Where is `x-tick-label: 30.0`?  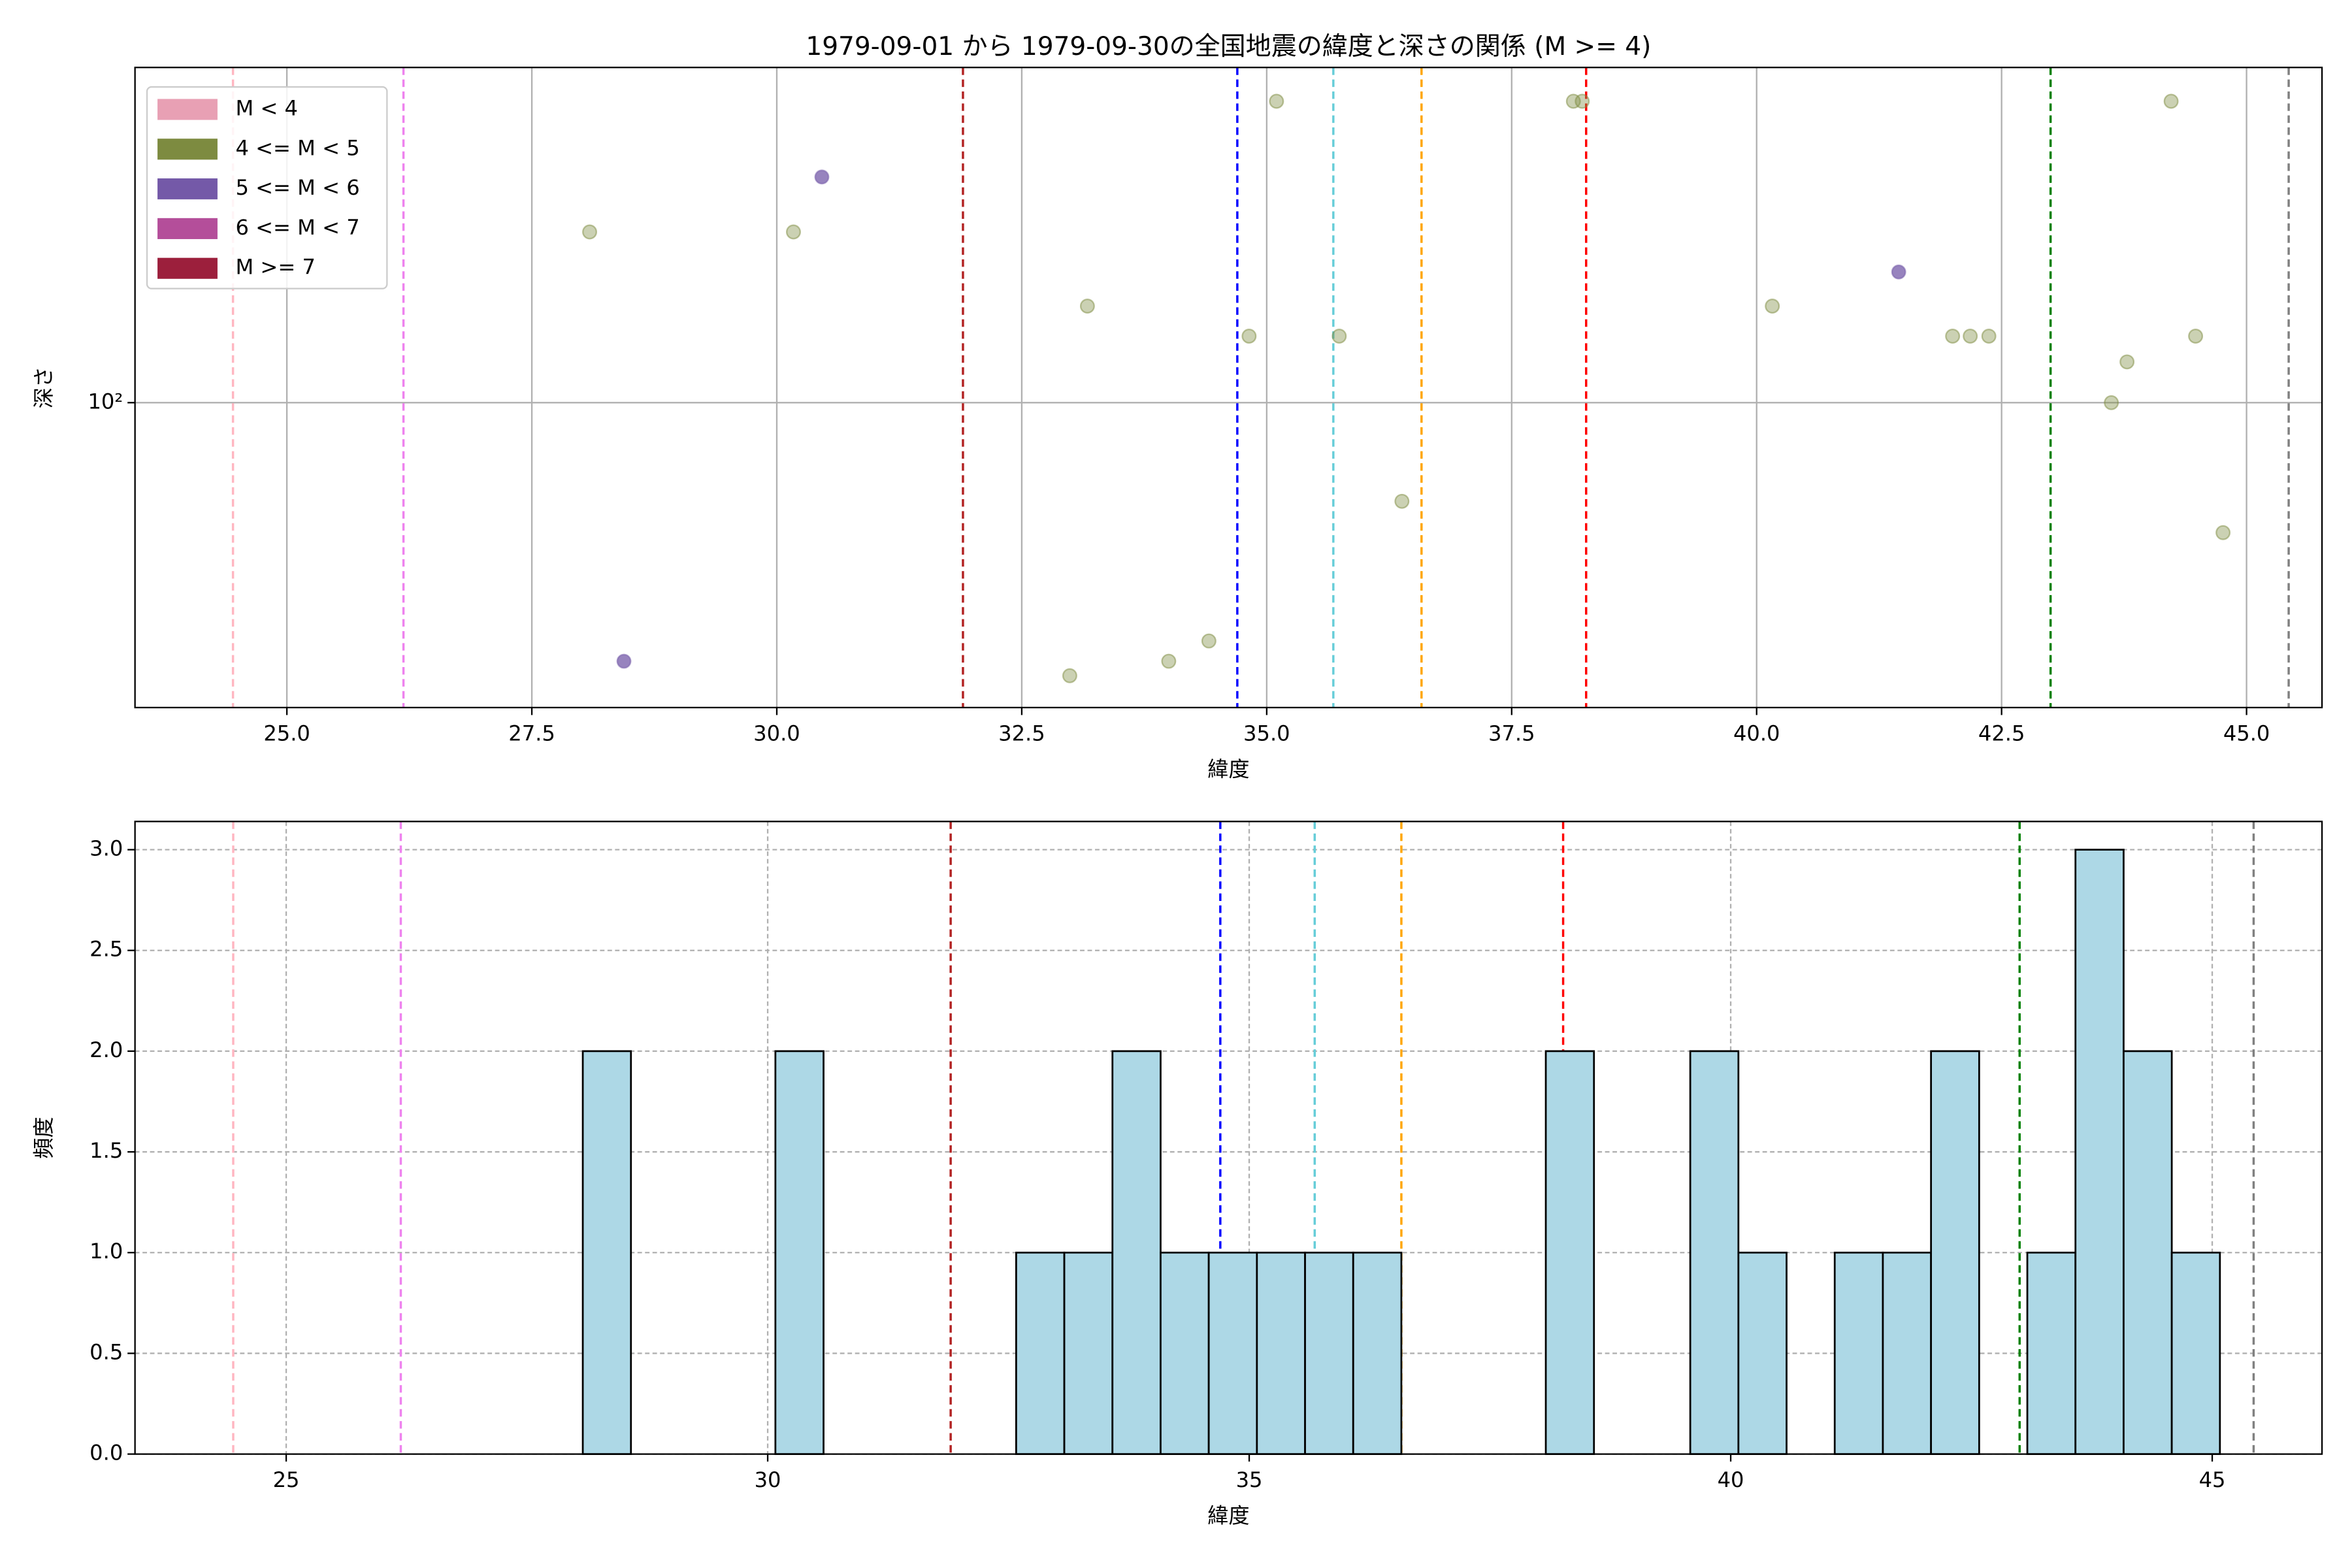 x-tick-label: 30.0 is located at coordinates (776, 733).